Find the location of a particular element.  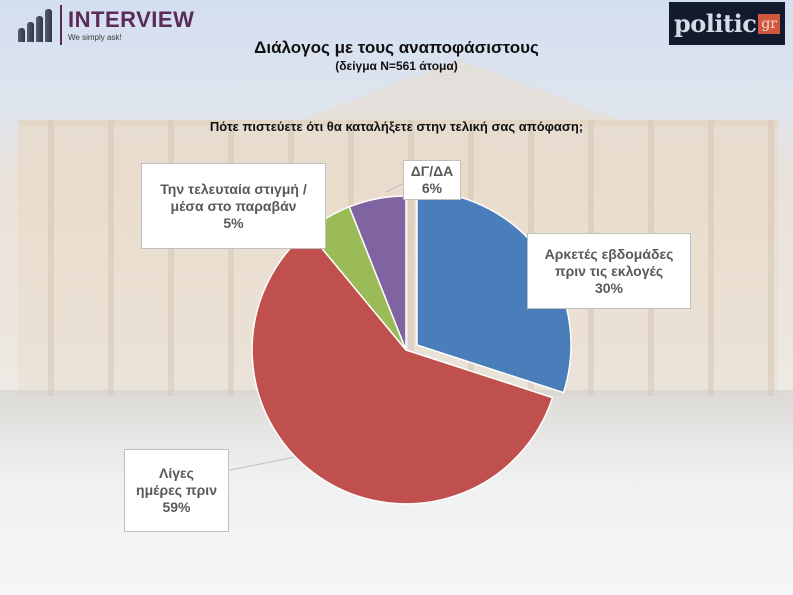

label-text: μέσα στο παραβάν is located at coordinates (233, 205).